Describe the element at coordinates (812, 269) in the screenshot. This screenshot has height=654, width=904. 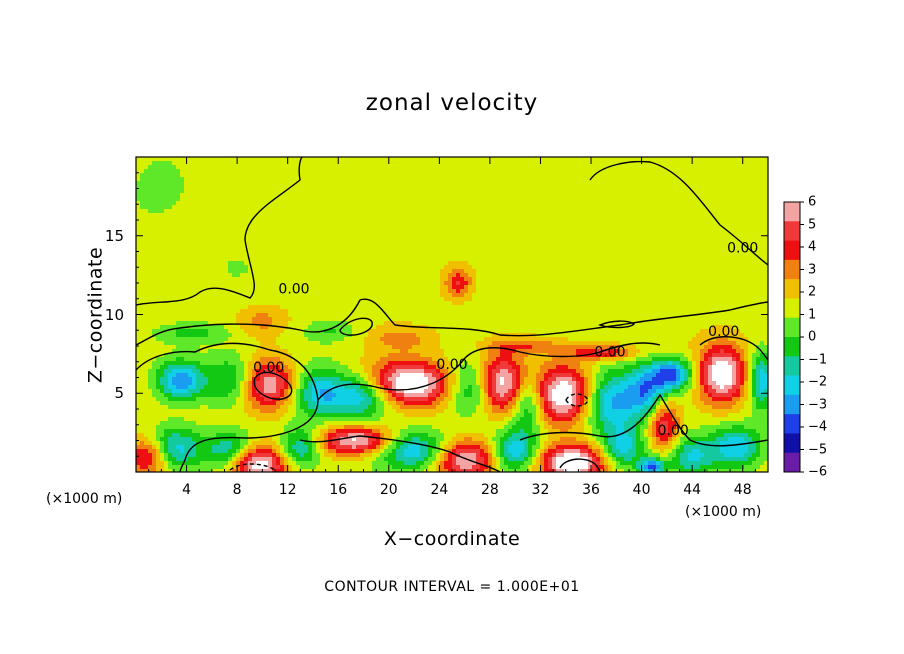
I see `colorbar-tick-label: 3` at that location.